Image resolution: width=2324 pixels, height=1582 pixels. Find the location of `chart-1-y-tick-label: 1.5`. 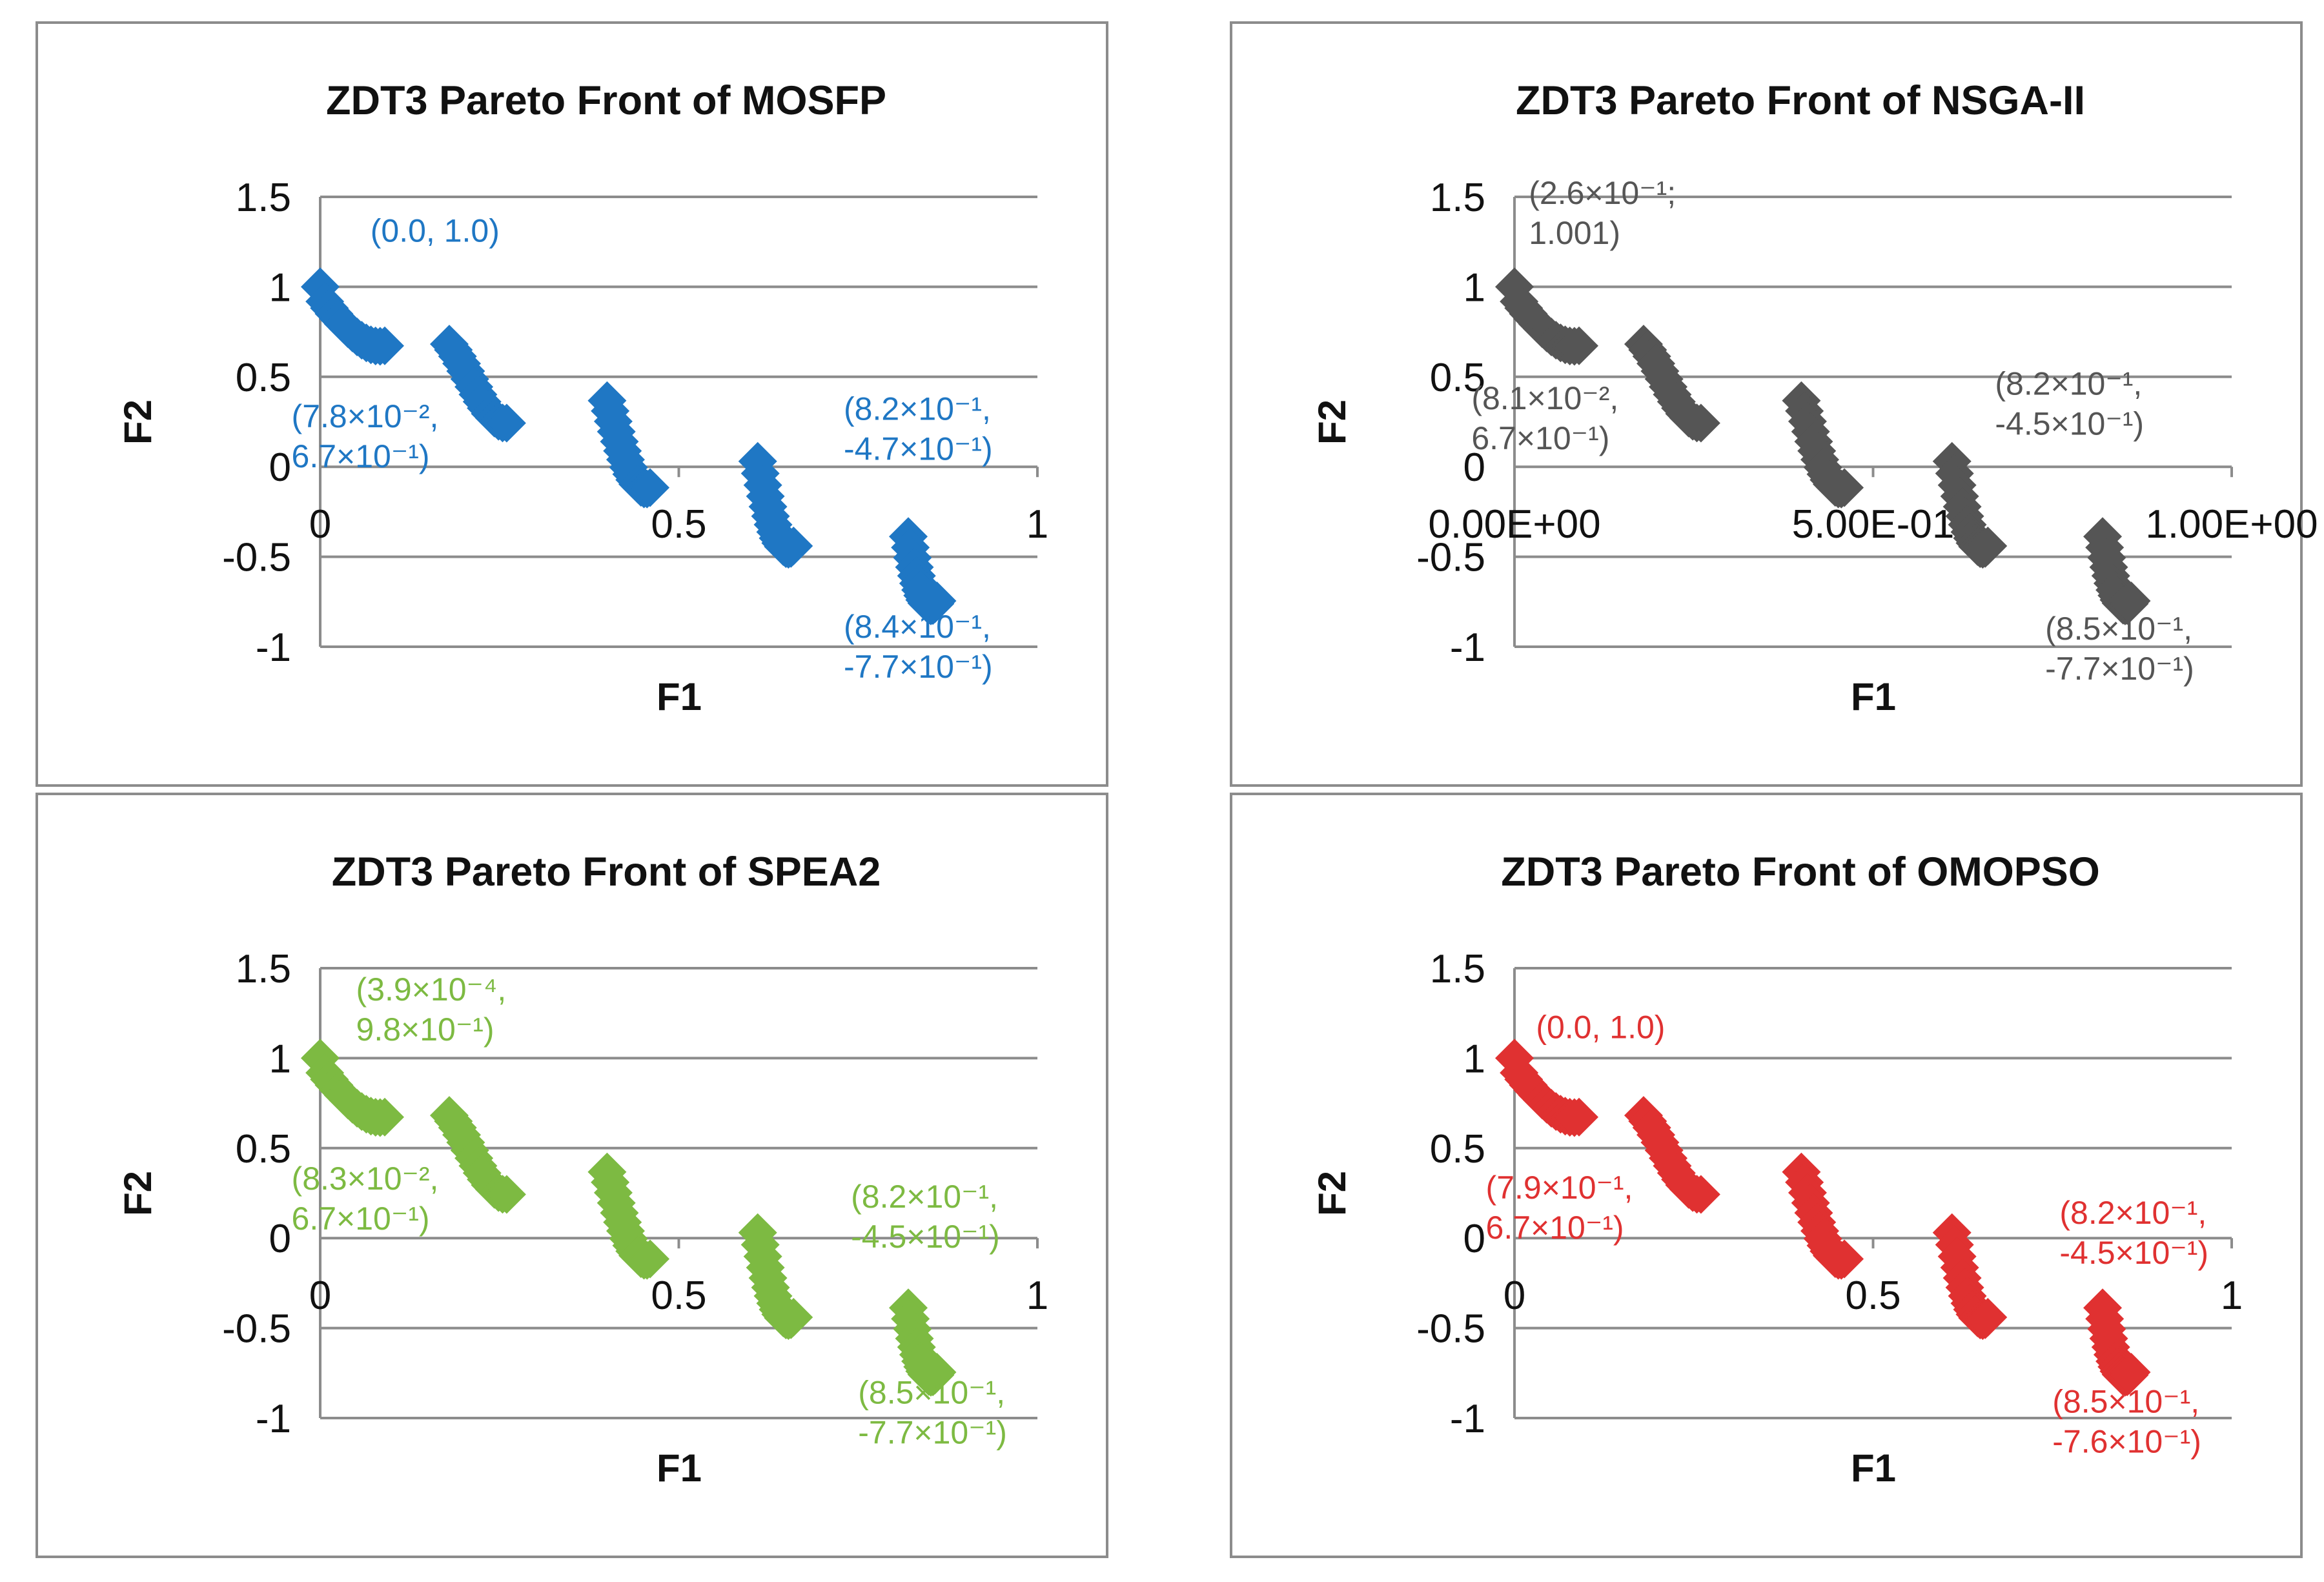

chart-1-y-tick-label: 1.5 is located at coordinates (1457, 198).